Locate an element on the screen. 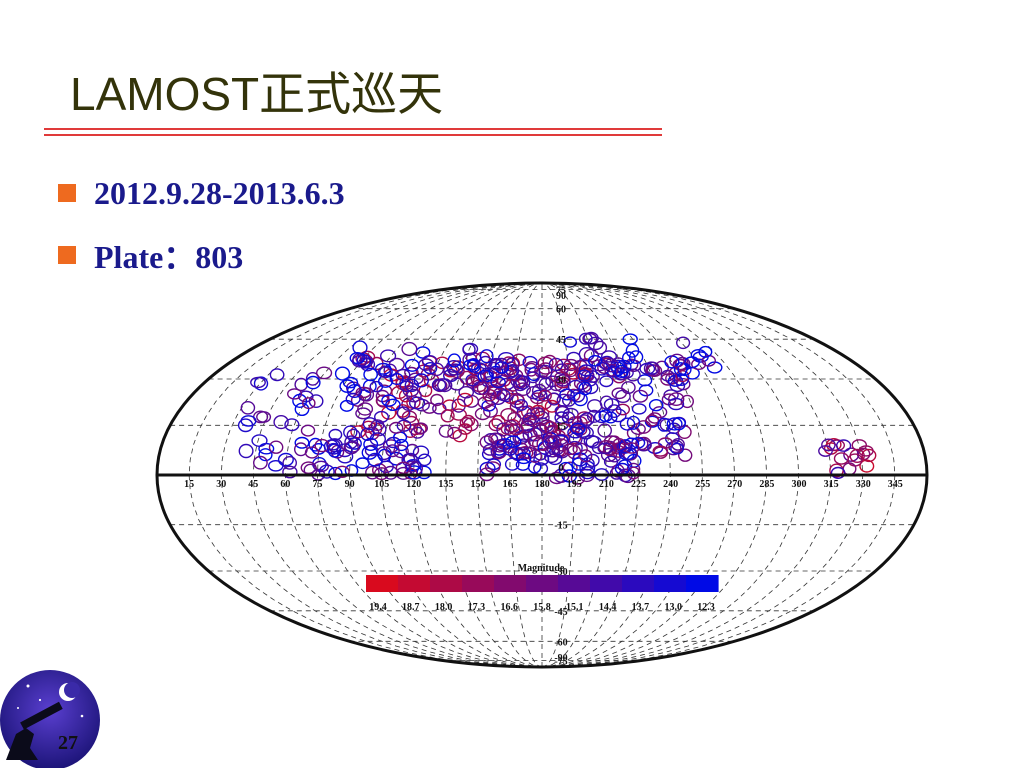 The width and height of the screenshot is (1024, 768). page-number: 27 is located at coordinates (68, 743).